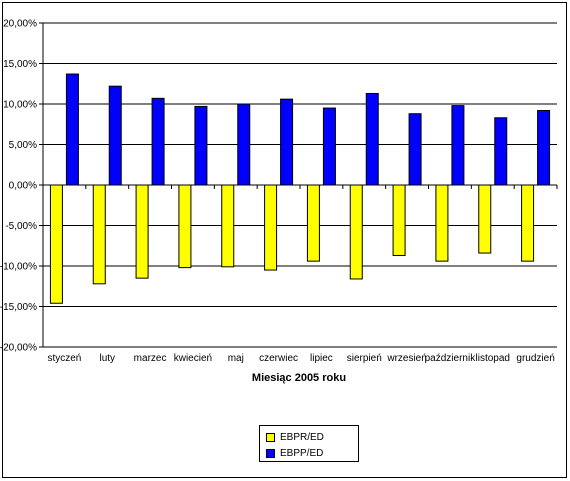 The height and width of the screenshot is (481, 570). I want to click on x-tick-label: wrzesień, so click(406, 358).